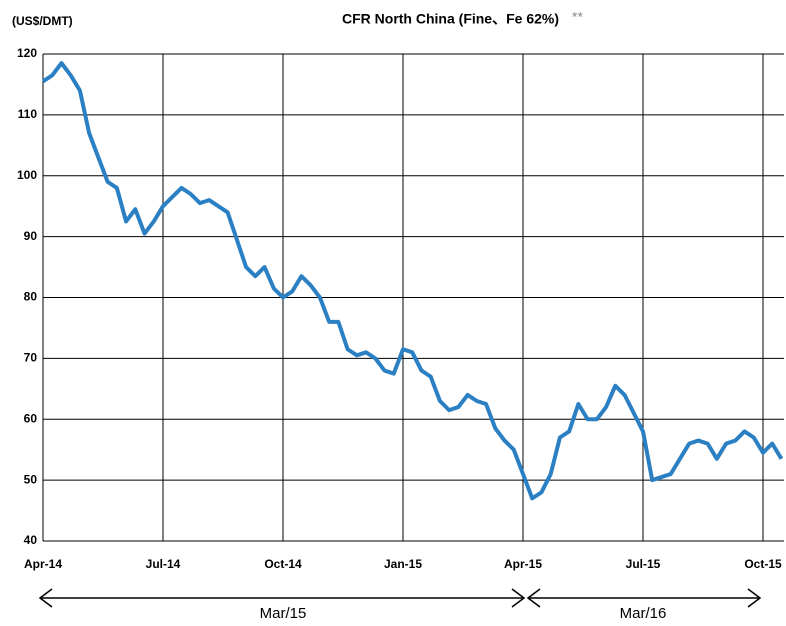 The height and width of the screenshot is (626, 786). Describe the element at coordinates (27, 53) in the screenshot. I see `y-tick-label: 120` at that location.